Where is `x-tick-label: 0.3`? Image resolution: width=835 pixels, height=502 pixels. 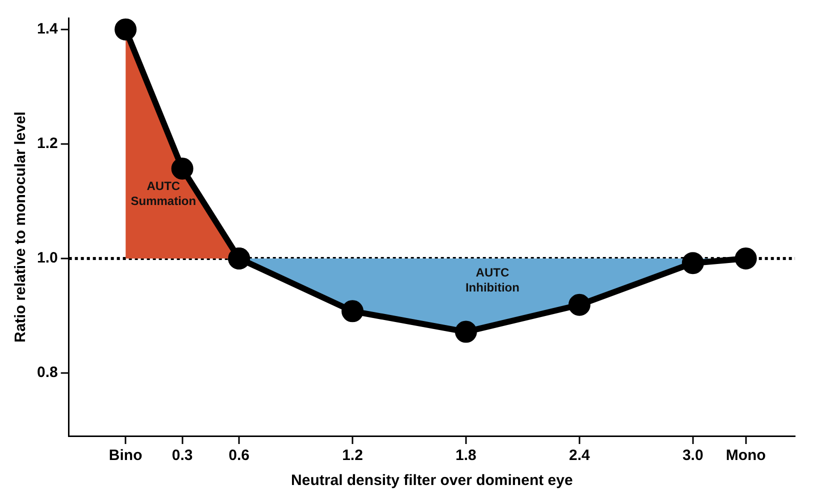 x-tick-label: 0.3 is located at coordinates (182, 455).